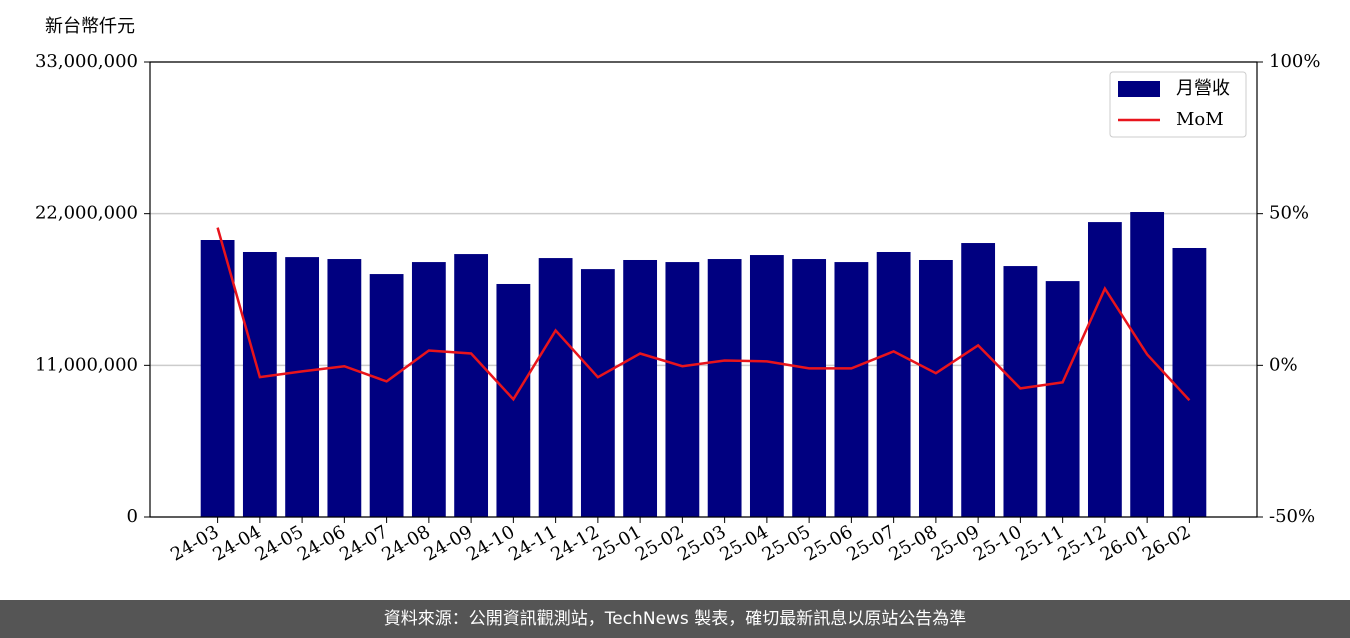  What do you see at coordinates (1203, 88) in the screenshot?
I see `legend-label: 月營收` at bounding box center [1203, 88].